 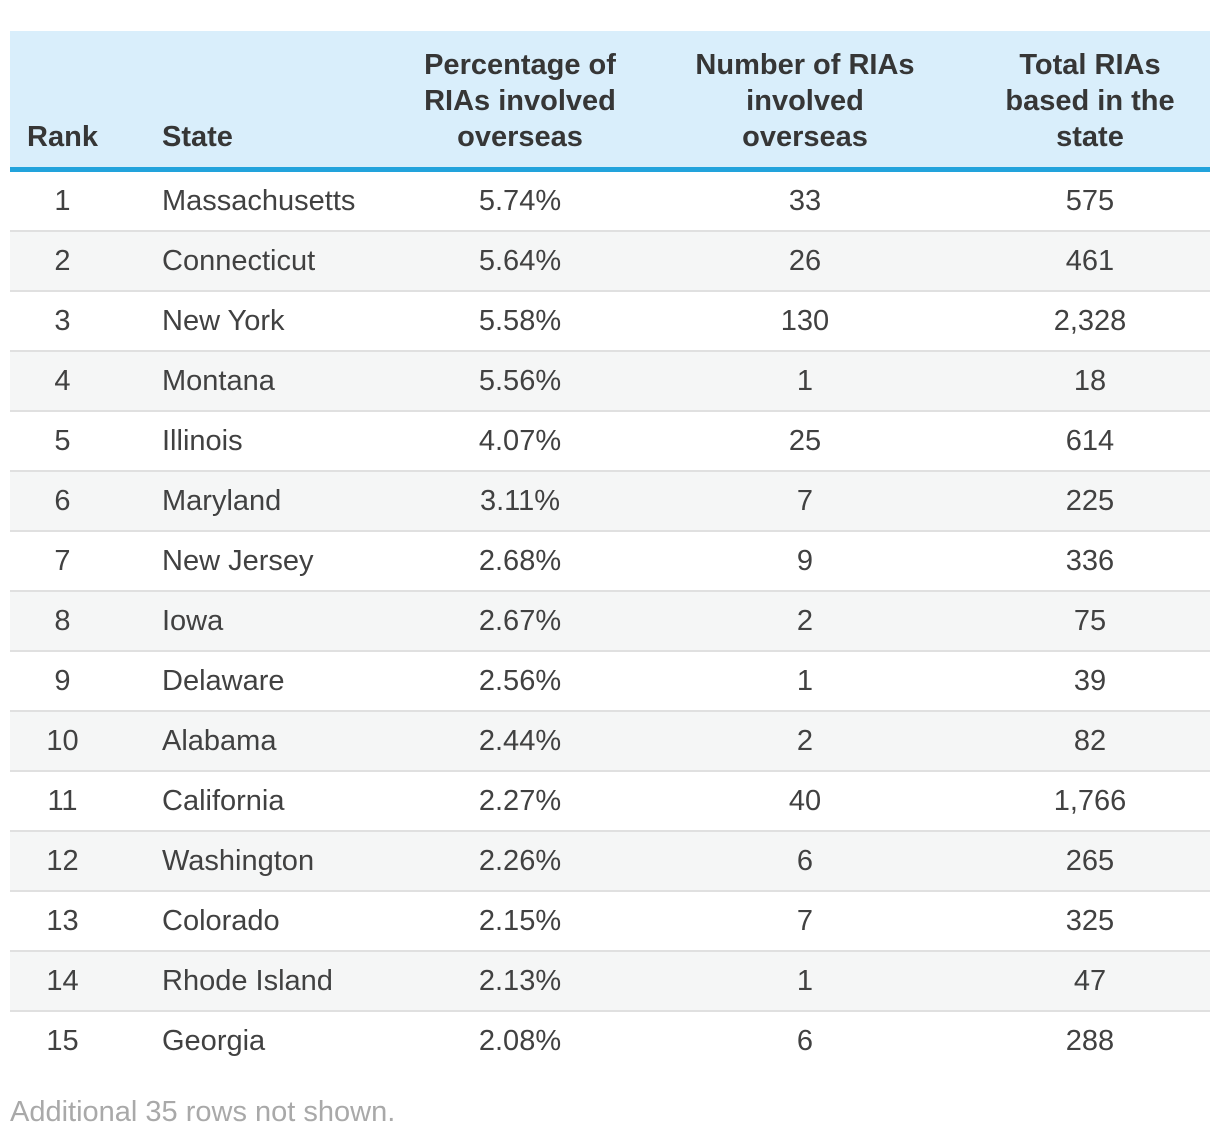 What do you see at coordinates (520, 680) in the screenshot?
I see `percentage-cell: 2.56%` at bounding box center [520, 680].